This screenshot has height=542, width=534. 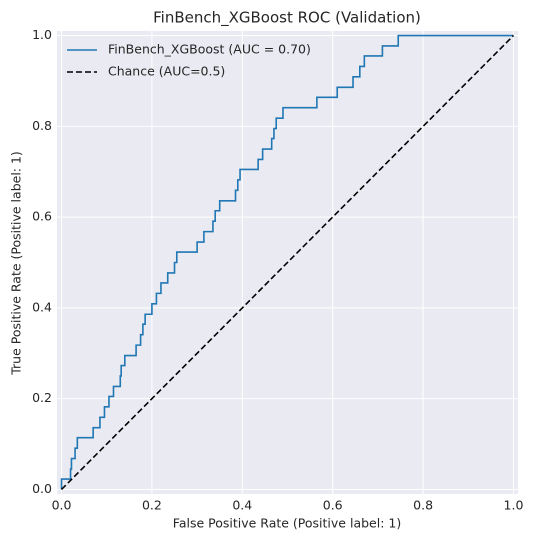 What do you see at coordinates (152, 505) in the screenshot?
I see `x-tick-label: 0.2` at bounding box center [152, 505].